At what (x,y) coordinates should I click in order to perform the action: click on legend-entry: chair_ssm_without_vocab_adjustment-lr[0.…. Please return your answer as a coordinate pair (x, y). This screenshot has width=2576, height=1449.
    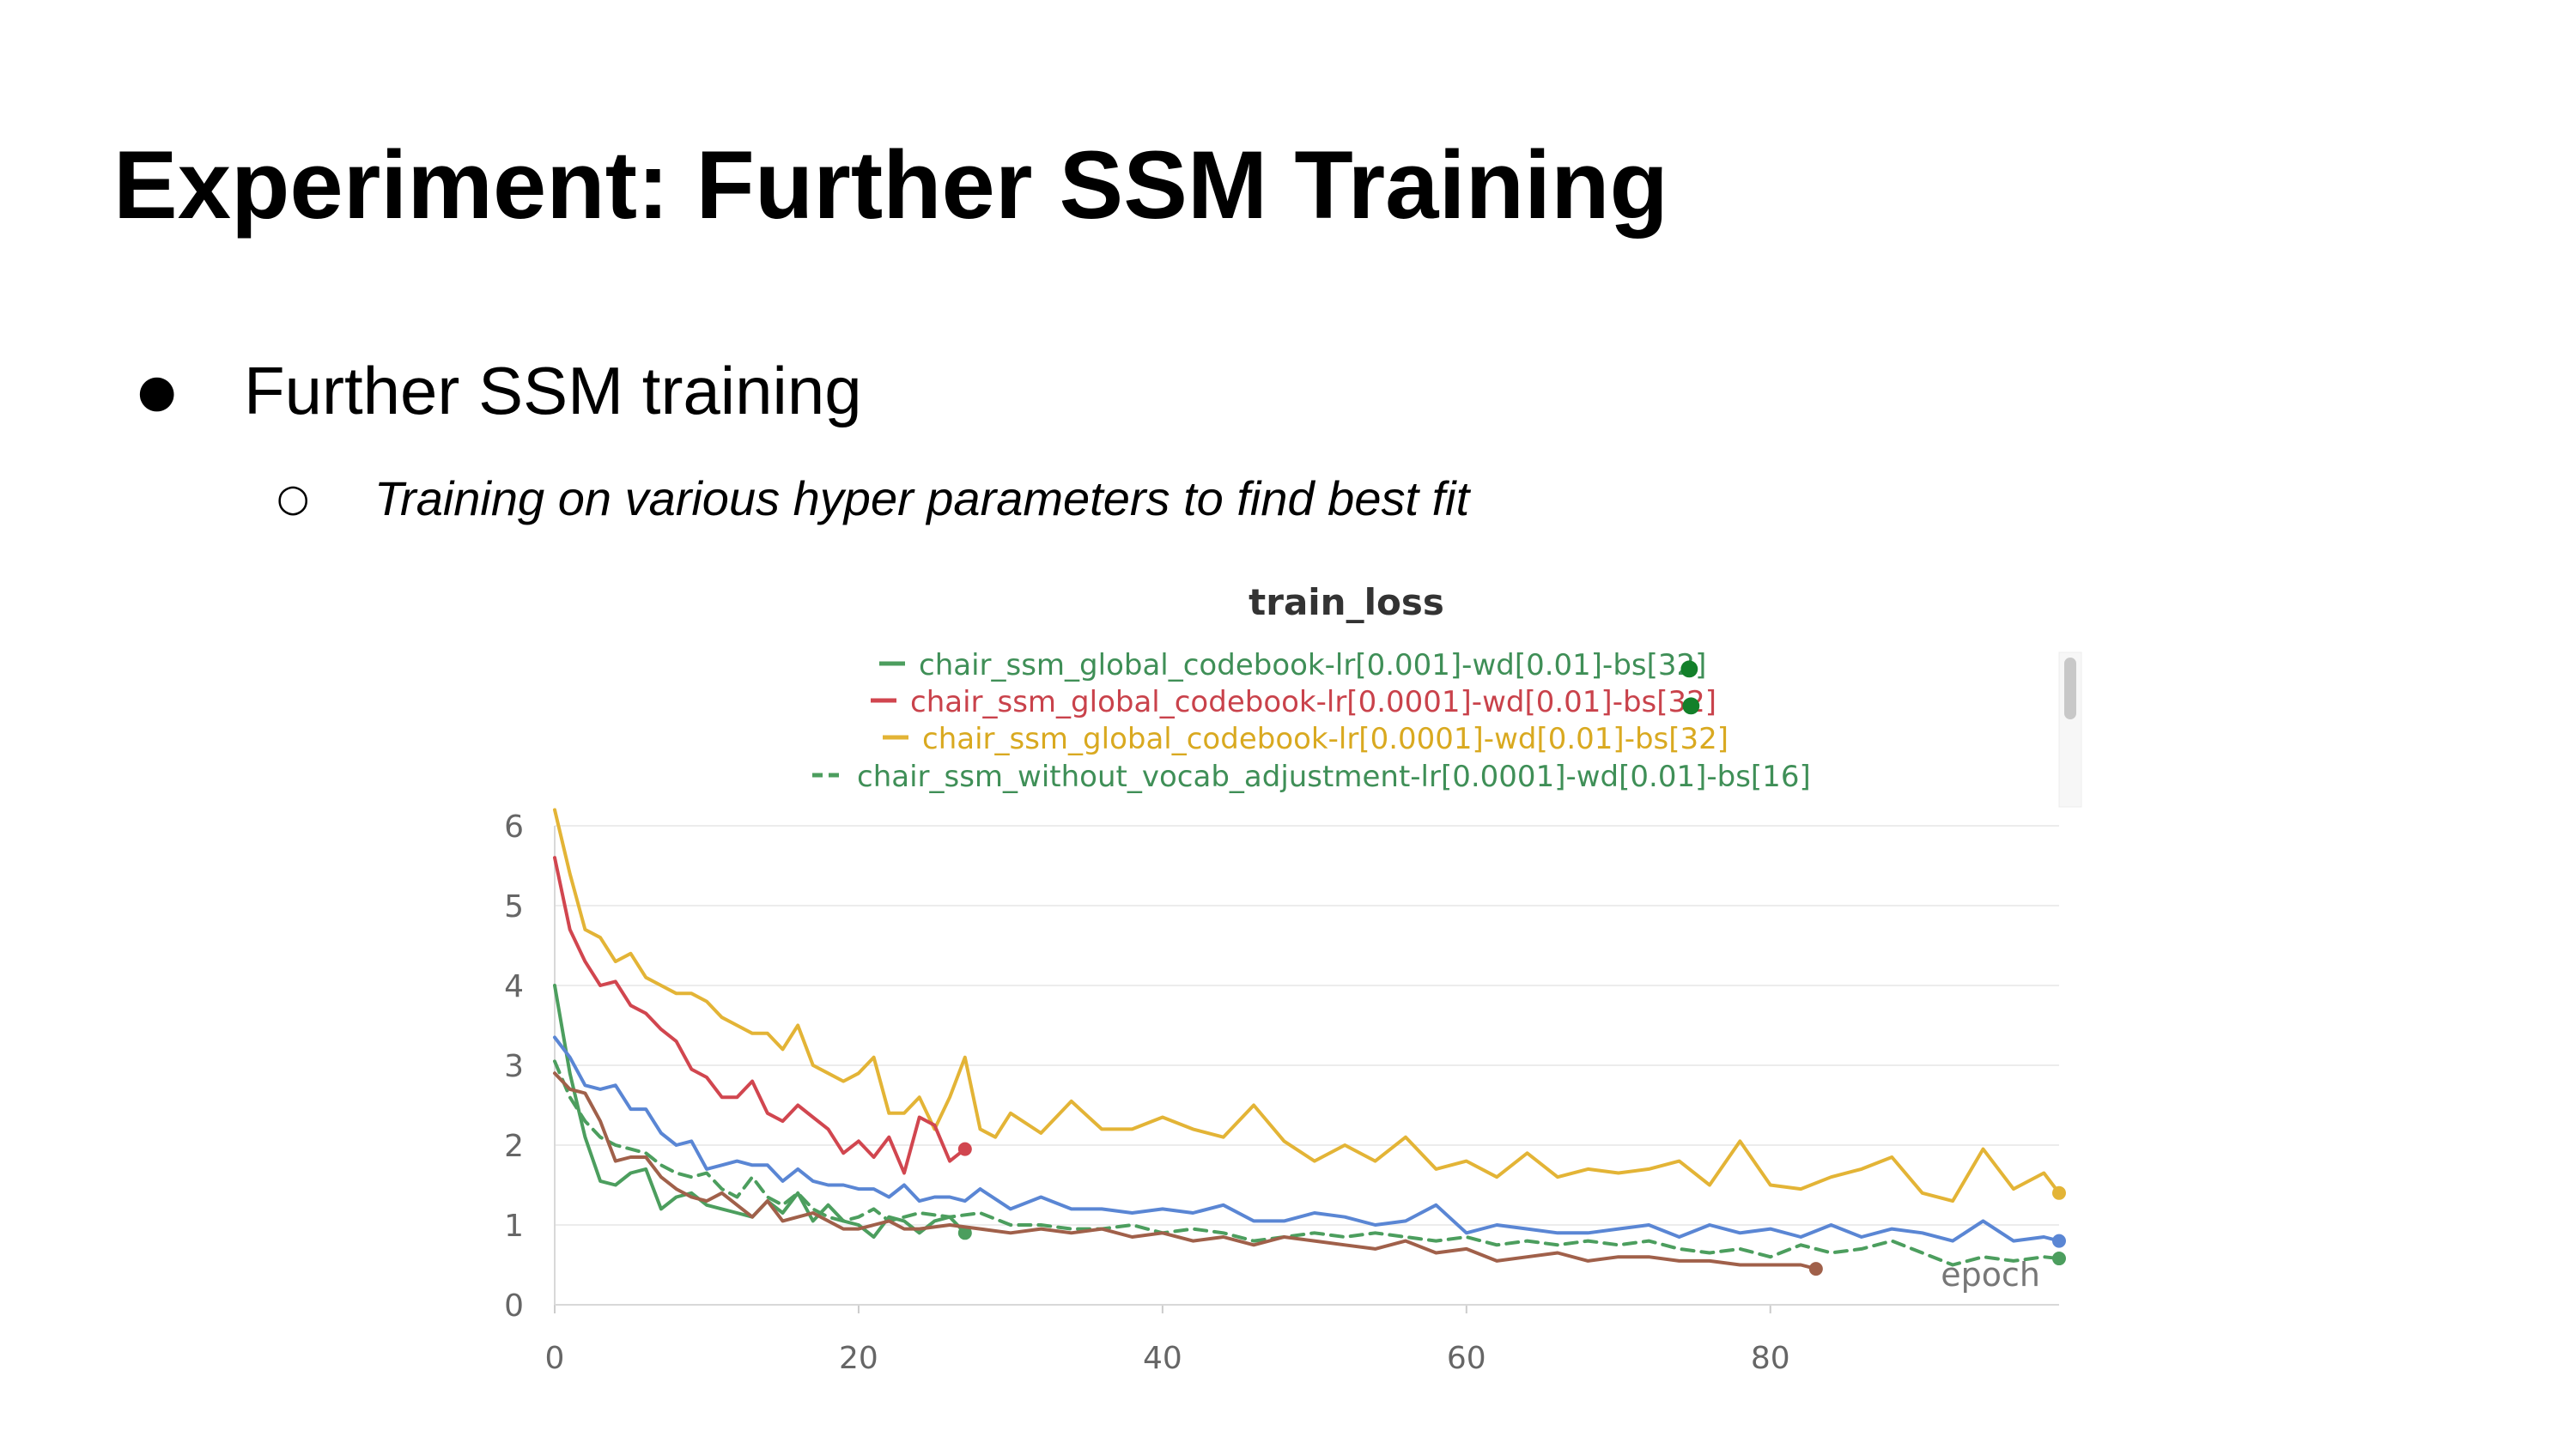
    Looking at the image, I should click on (1312, 777).